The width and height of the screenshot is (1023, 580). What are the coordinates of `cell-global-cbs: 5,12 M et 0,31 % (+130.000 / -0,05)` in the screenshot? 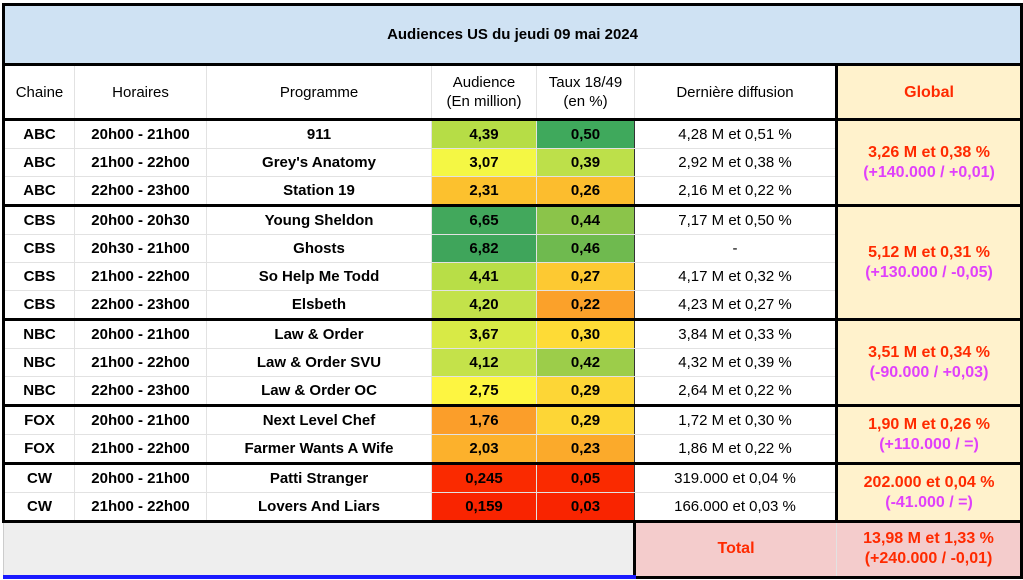 It's located at (929, 263).